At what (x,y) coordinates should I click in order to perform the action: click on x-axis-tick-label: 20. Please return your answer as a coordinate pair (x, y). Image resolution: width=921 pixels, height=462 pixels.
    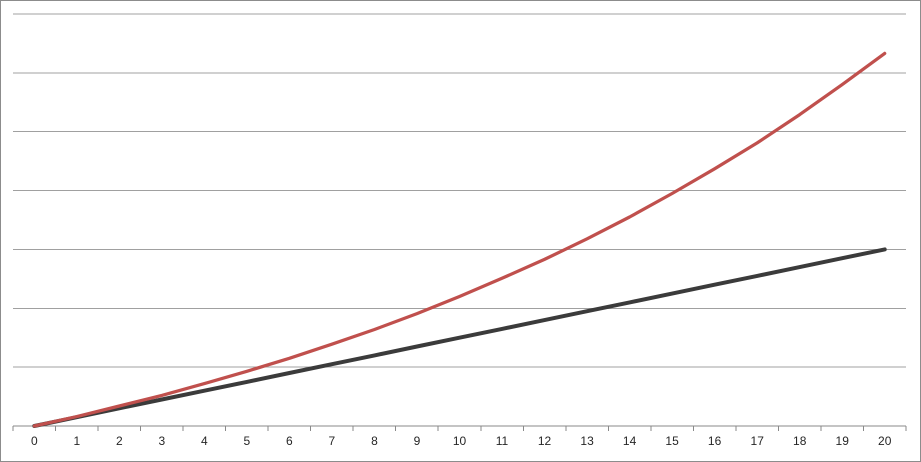
    Looking at the image, I should click on (885, 441).